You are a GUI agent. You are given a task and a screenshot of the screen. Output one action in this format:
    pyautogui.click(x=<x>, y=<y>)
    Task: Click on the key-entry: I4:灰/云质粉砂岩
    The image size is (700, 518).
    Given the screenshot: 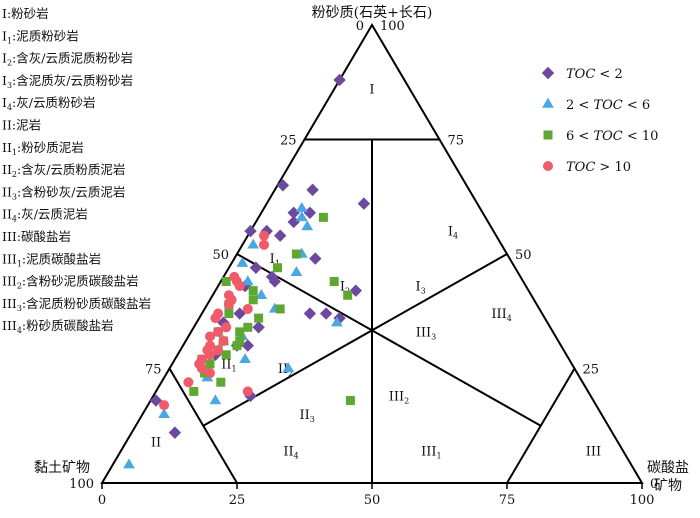 What is the action you would take?
    pyautogui.click(x=48, y=103)
    